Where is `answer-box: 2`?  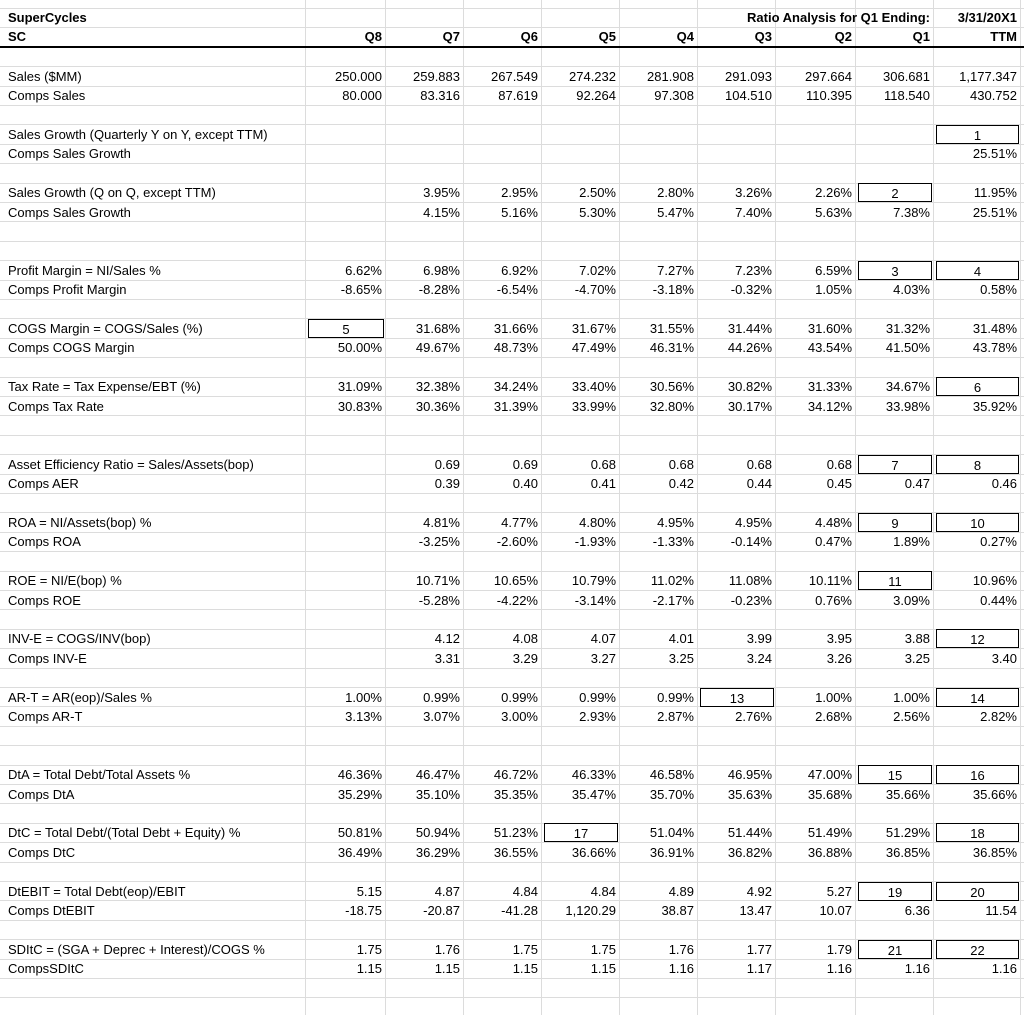
answer-box: 2 is located at coordinates (895, 193).